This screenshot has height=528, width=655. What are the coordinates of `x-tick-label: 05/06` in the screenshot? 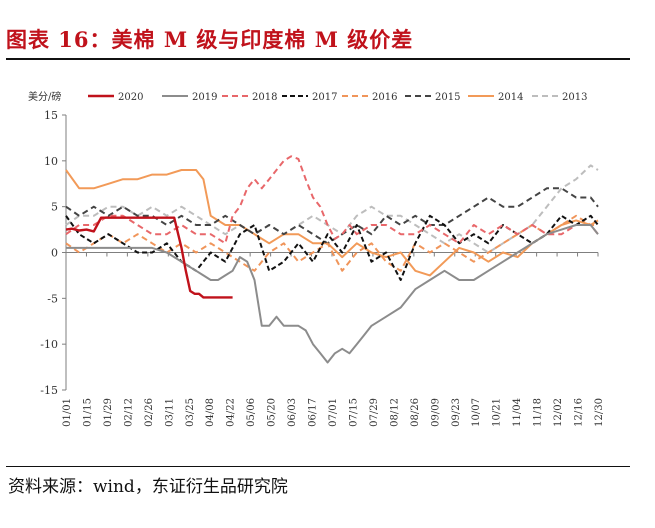 It's located at (251, 412).